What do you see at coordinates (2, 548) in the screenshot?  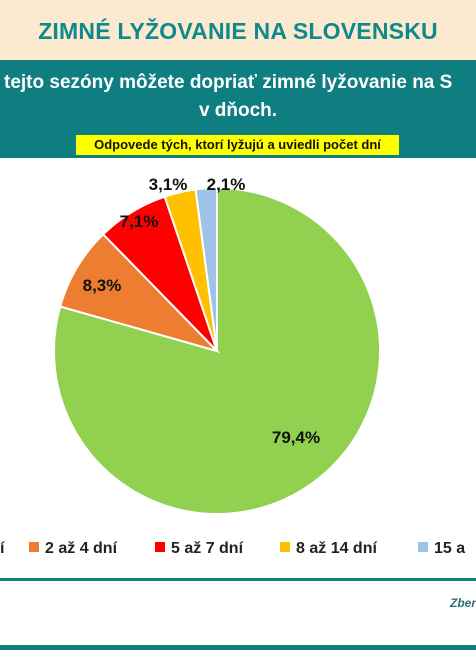 I see `legend-label-0: í` at bounding box center [2, 548].